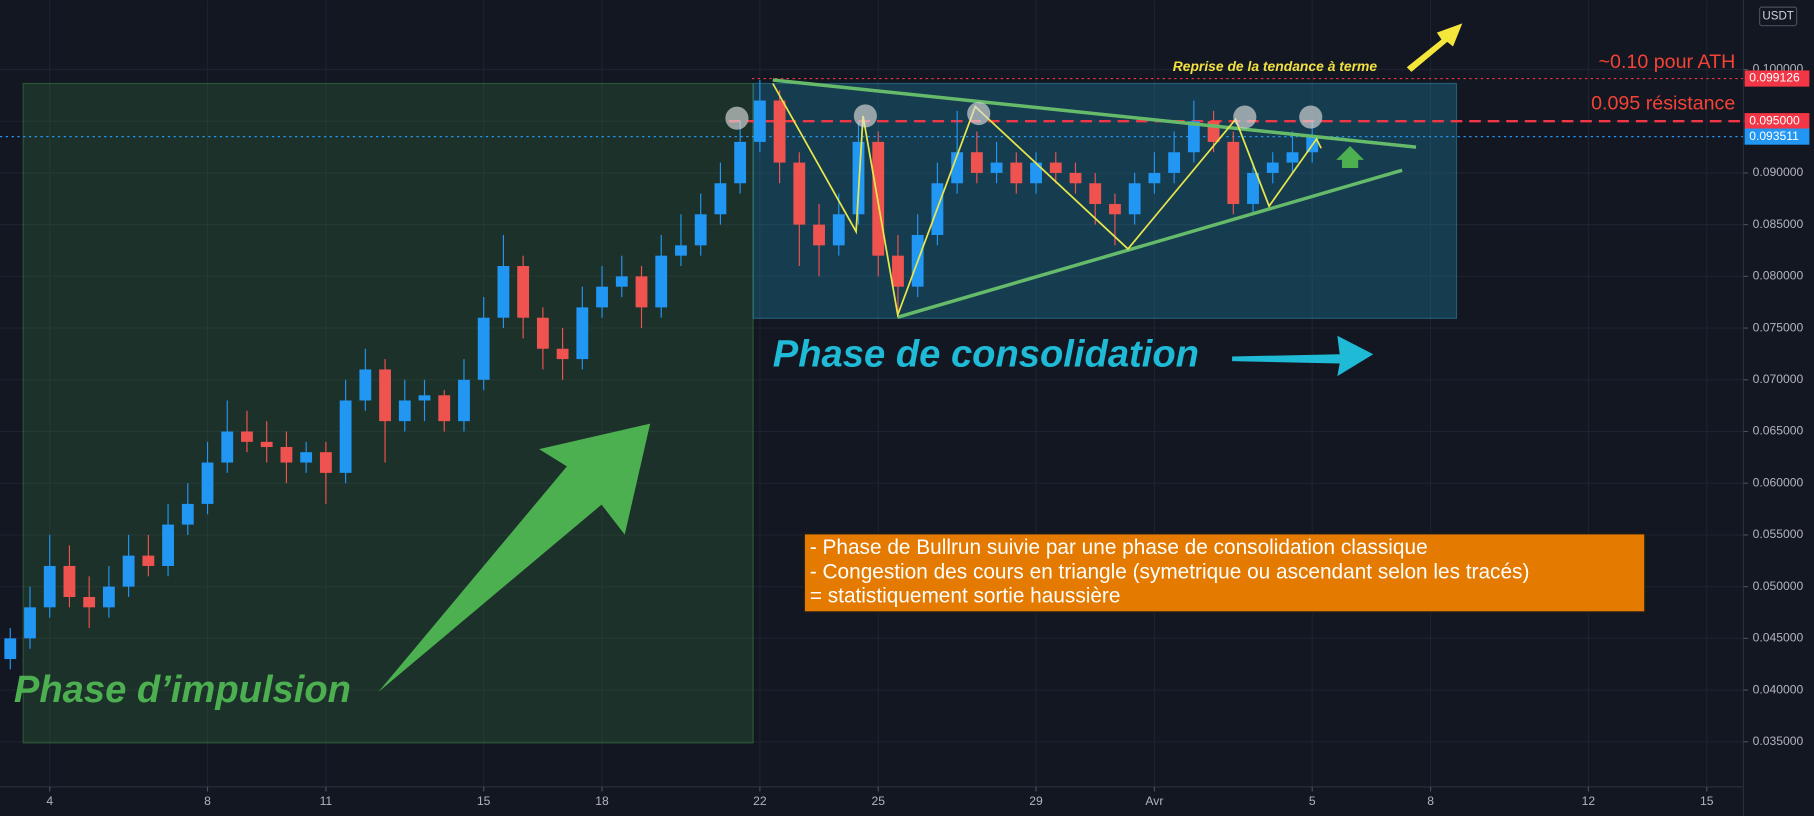 Image resolution: width=1814 pixels, height=816 pixels. I want to click on x-tick-label: 12, so click(1589, 801).